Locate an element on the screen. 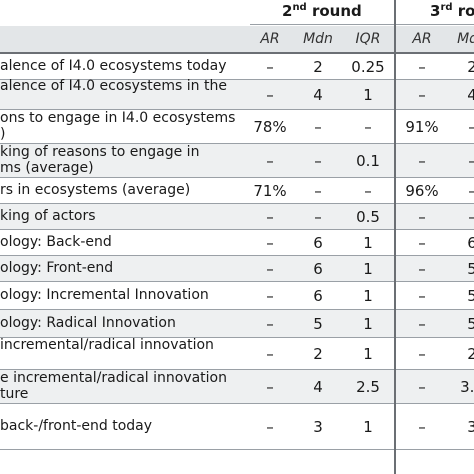 This screenshot has width=474, height=474. header-bottom-rule is located at coordinates (237, 53).